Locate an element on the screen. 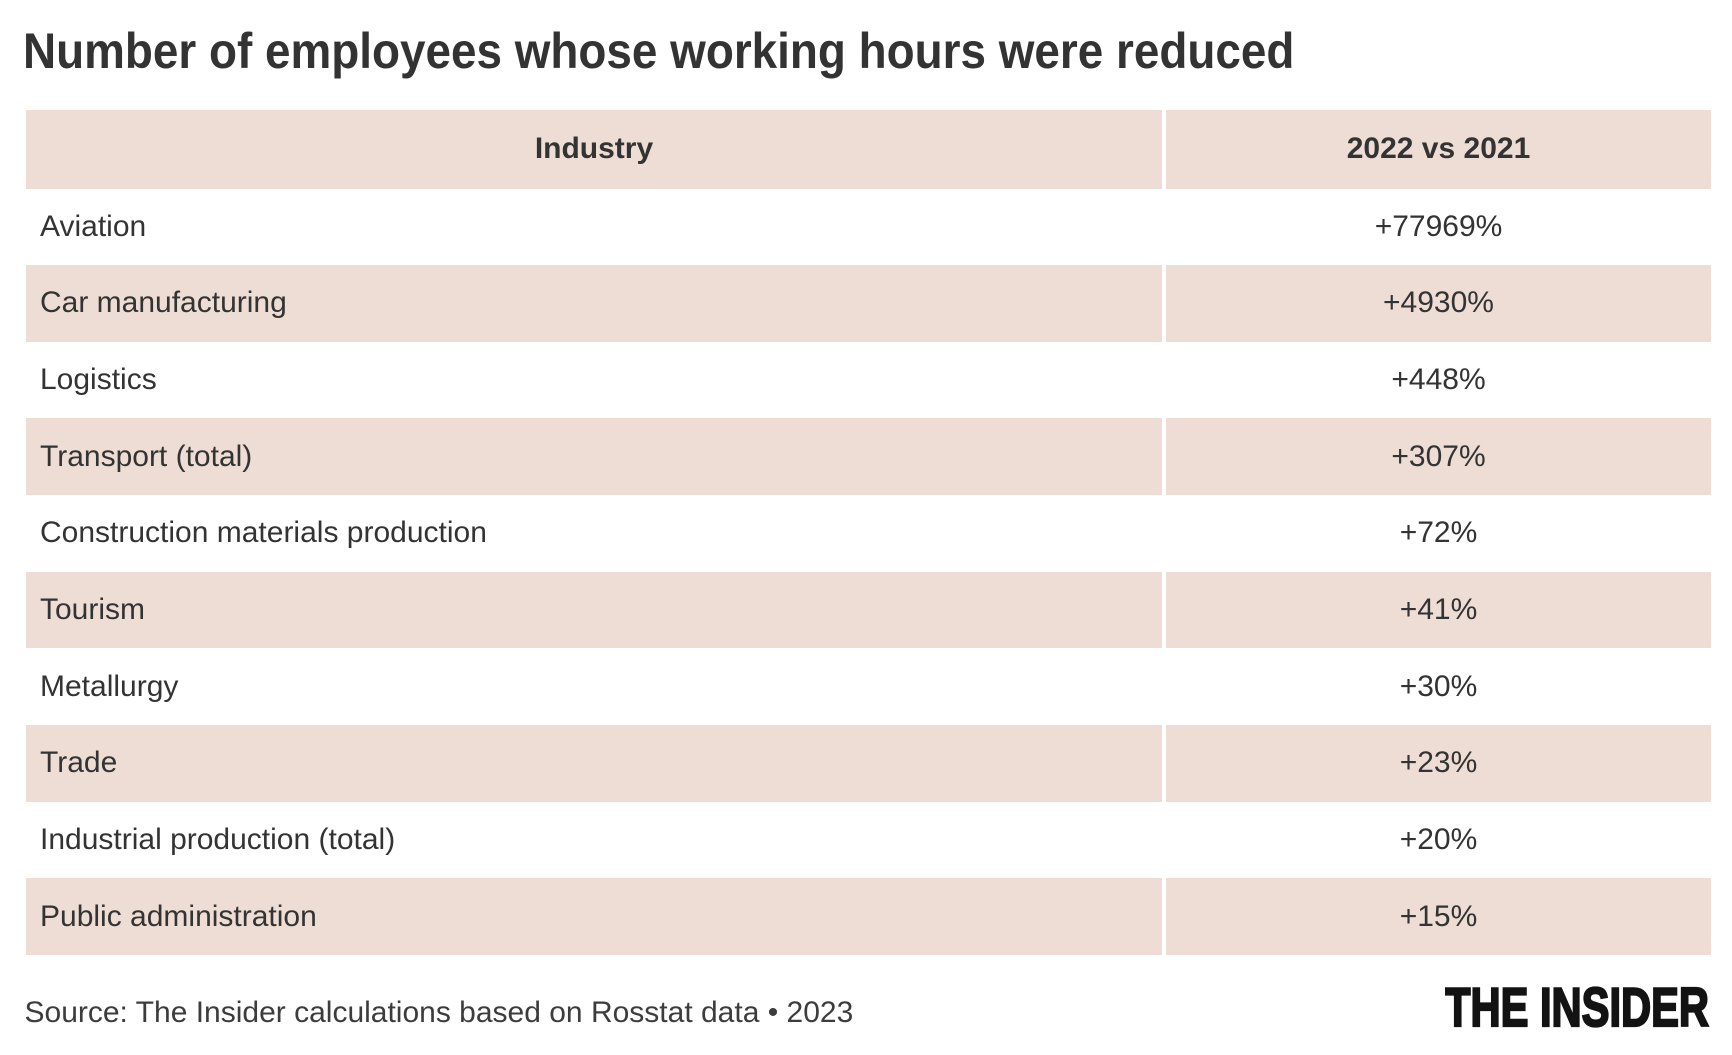 This screenshot has width=1732, height=1055. svg-text: THE INSIDER is located at coordinates (1577, 1009).